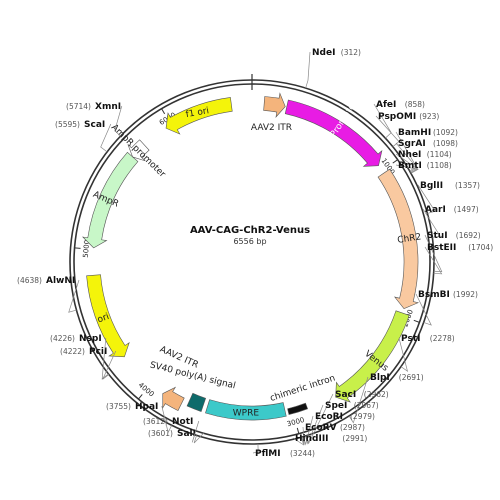 The image size is (500, 500). I want to click on feature-chimeric-intron, so click(298, 408).